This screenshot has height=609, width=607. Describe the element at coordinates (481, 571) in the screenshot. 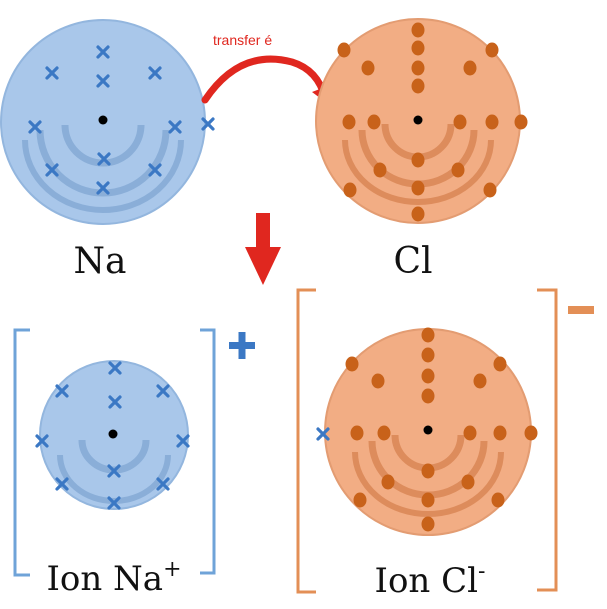

I see `cl-ion-label-charge: -` at that location.